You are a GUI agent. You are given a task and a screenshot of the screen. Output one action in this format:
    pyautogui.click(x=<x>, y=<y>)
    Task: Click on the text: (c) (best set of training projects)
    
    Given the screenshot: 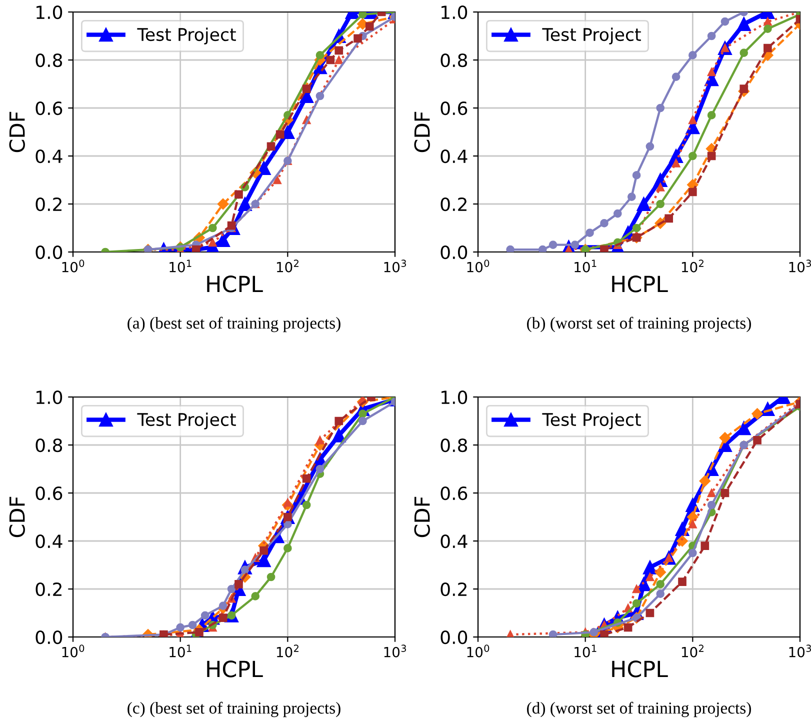 What is the action you would take?
    pyautogui.click(x=234, y=710)
    